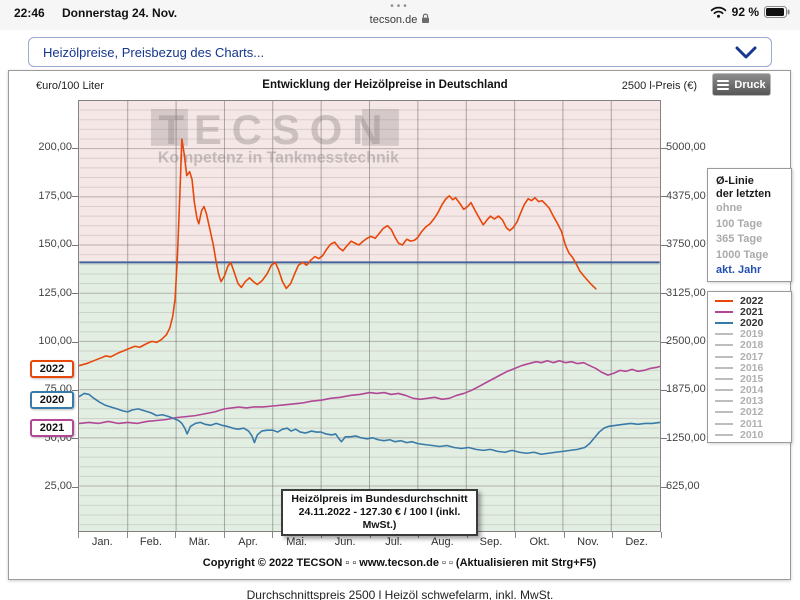 The image size is (800, 600). Describe the element at coordinates (70, 86) in the screenshot. I see `left-axis-unit: €uro/100 Liter` at that location.